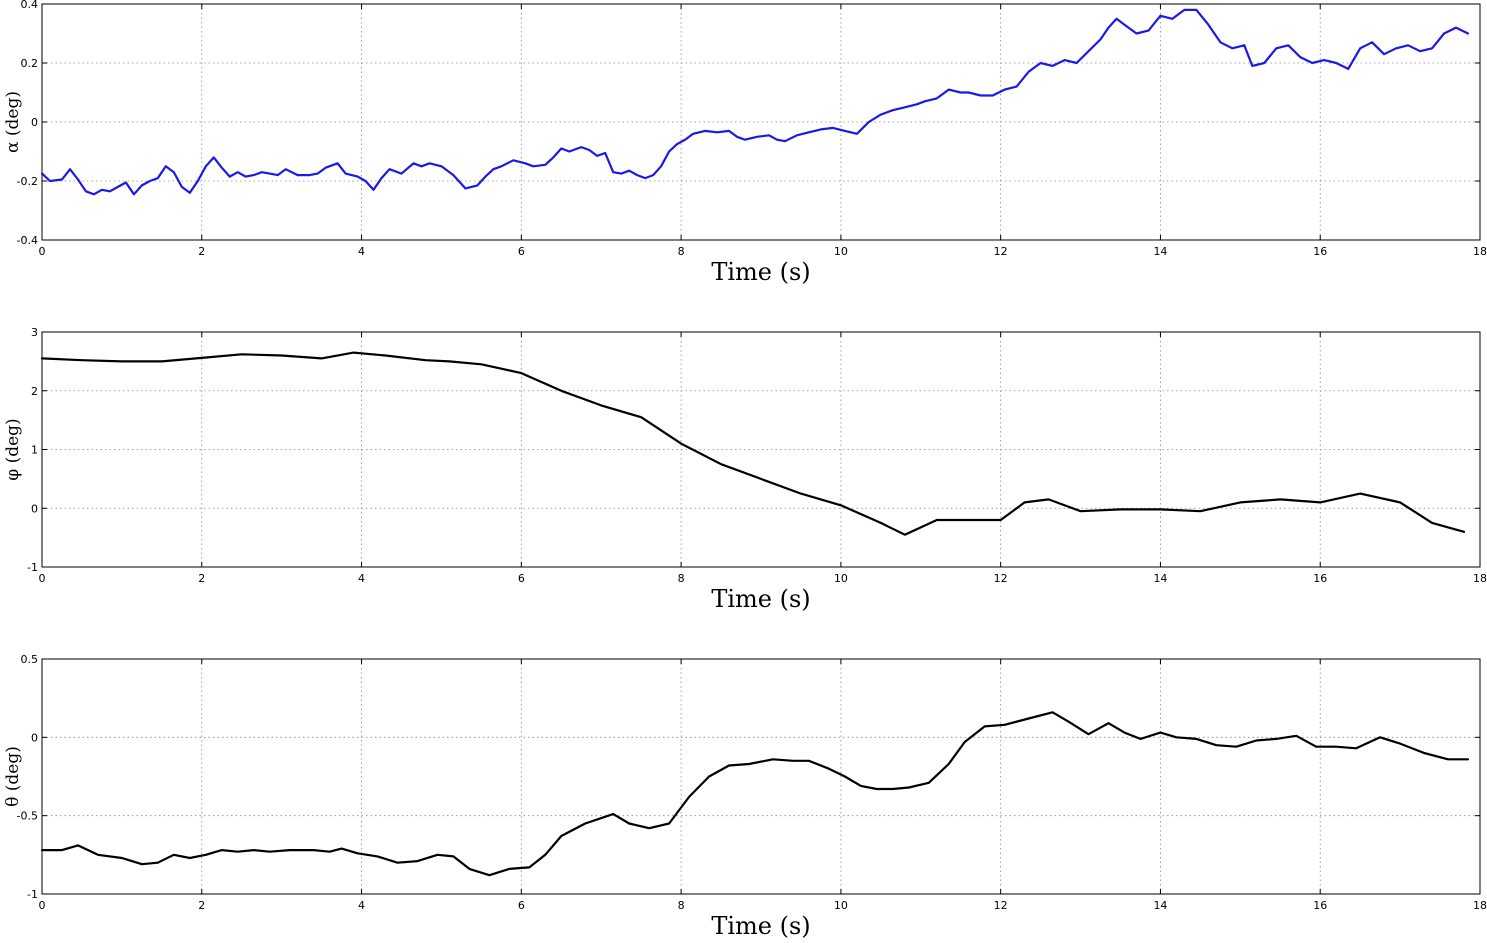 The image size is (1487, 943). What do you see at coordinates (34, 332) in the screenshot?
I see `y-tick-label: 3` at bounding box center [34, 332].